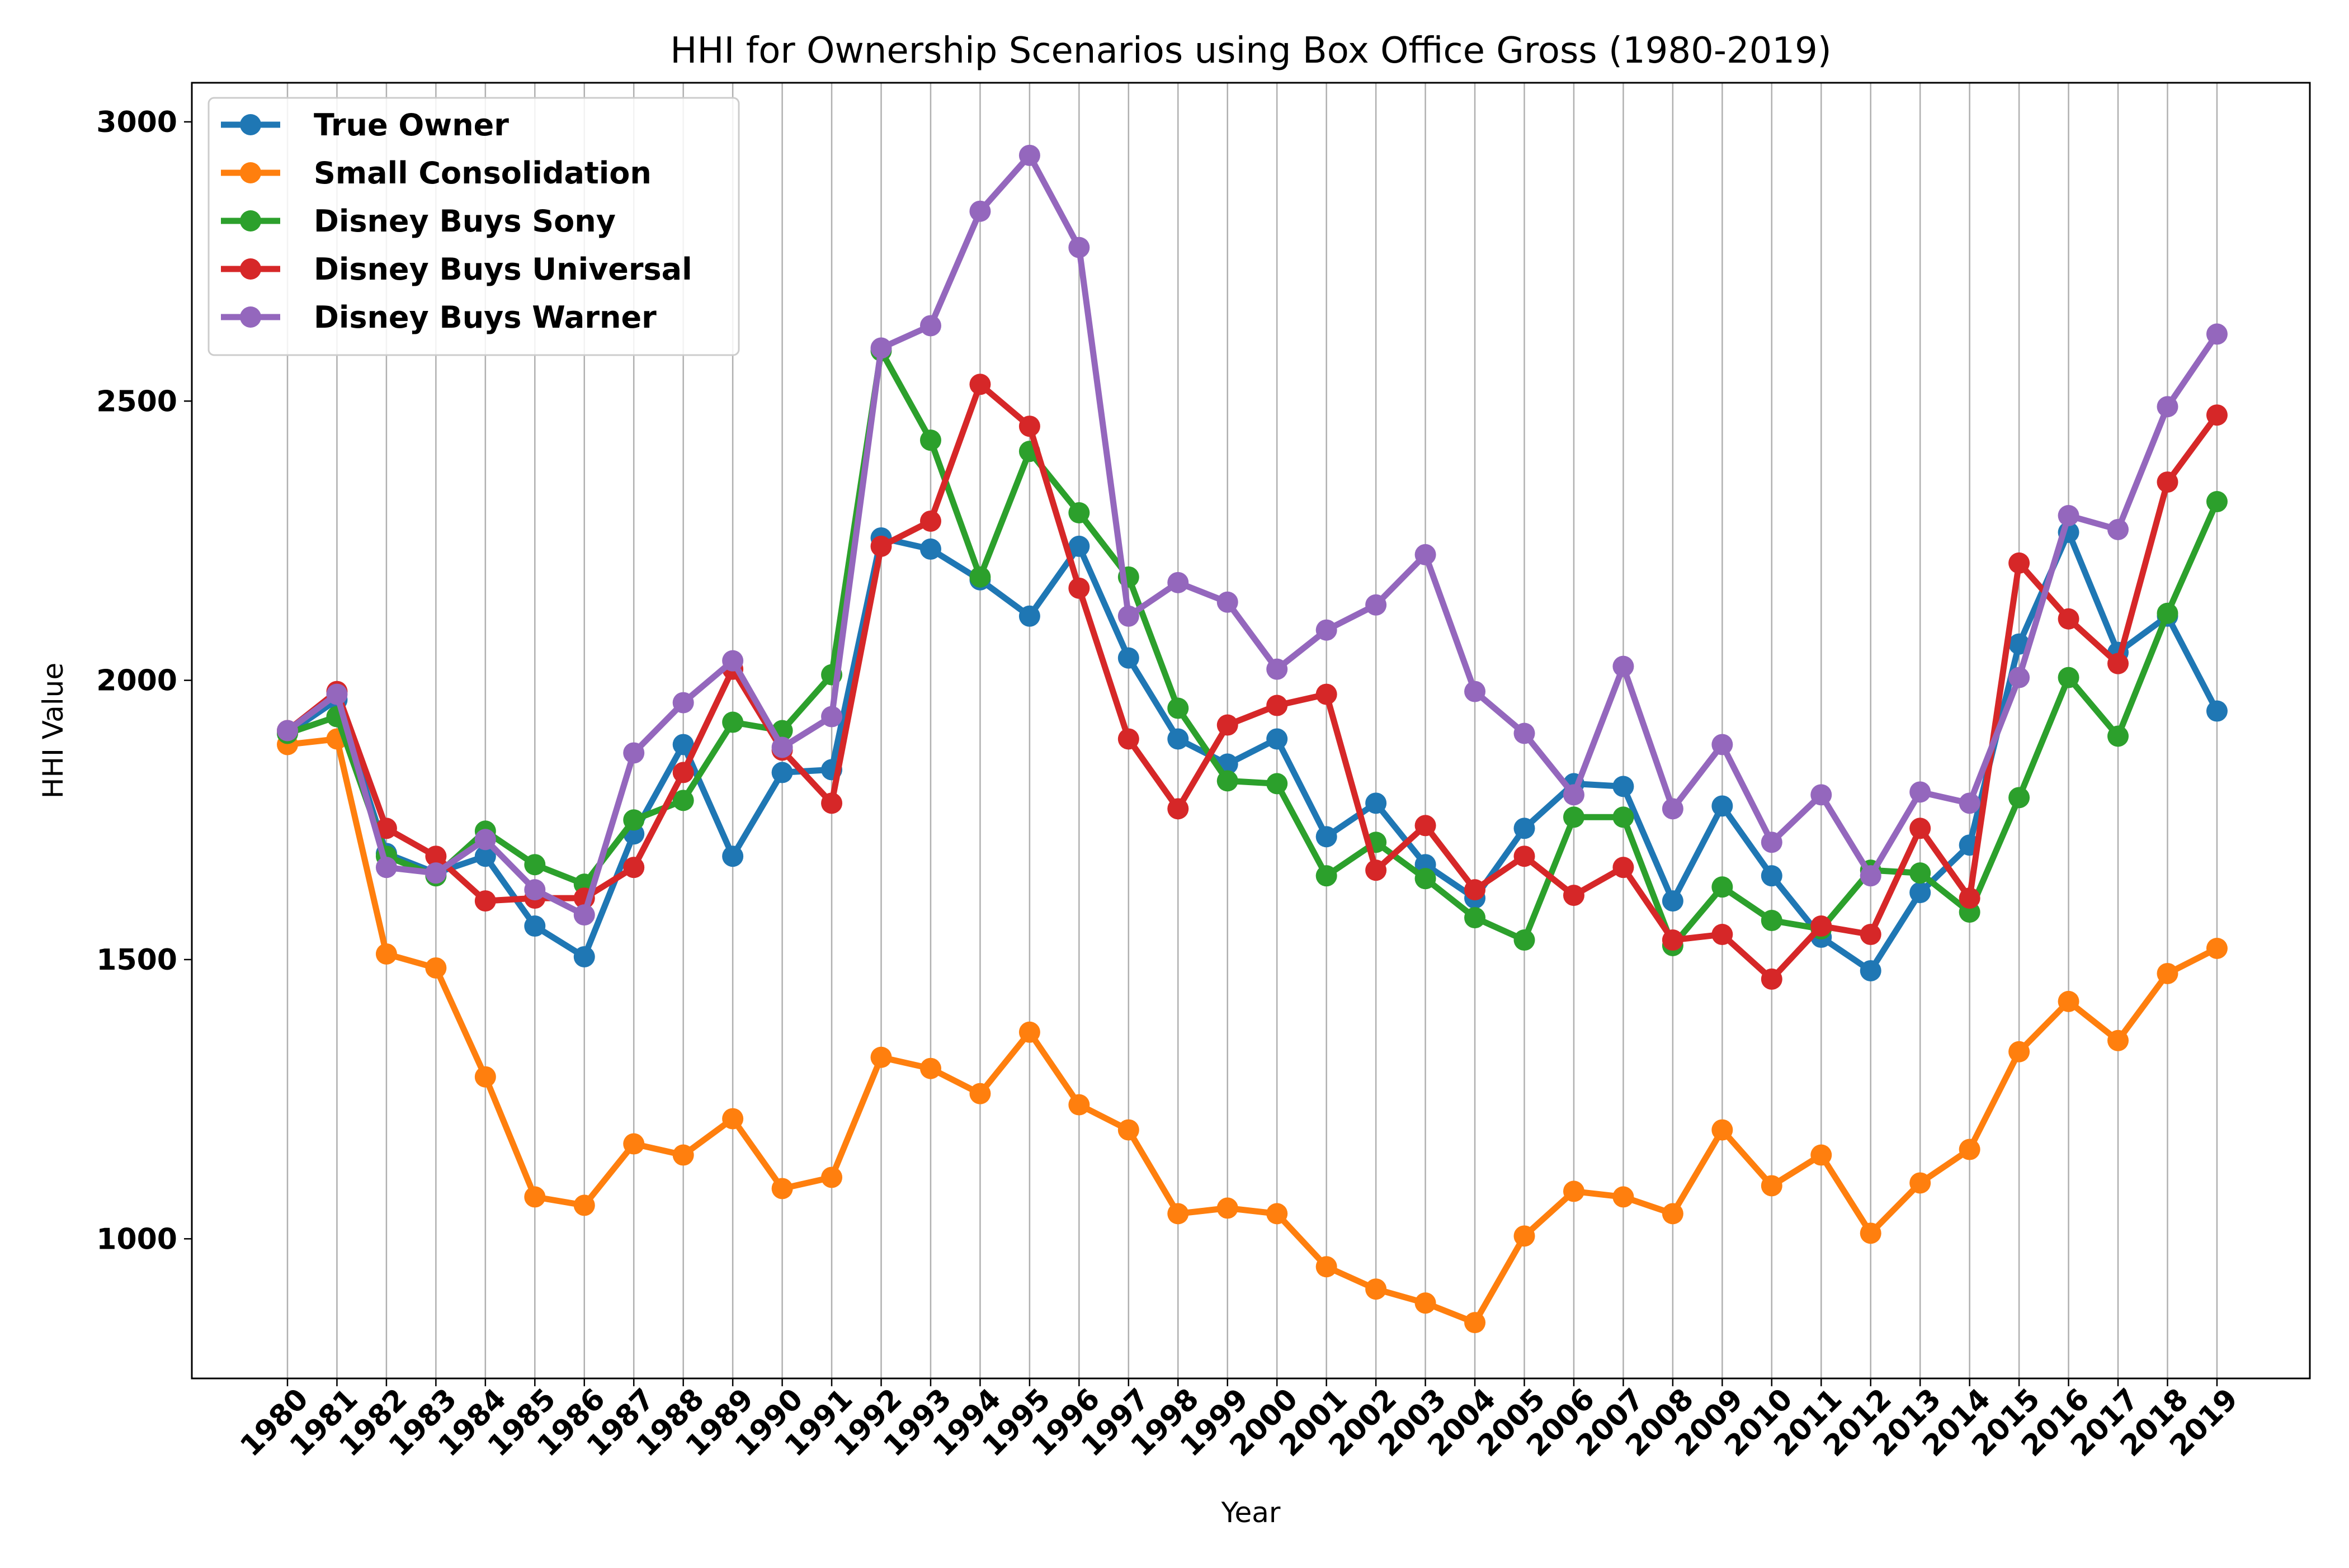 Image resolution: width=2349 pixels, height=1568 pixels. I want to click on legend-item: Small Consolidation, so click(436, 173).